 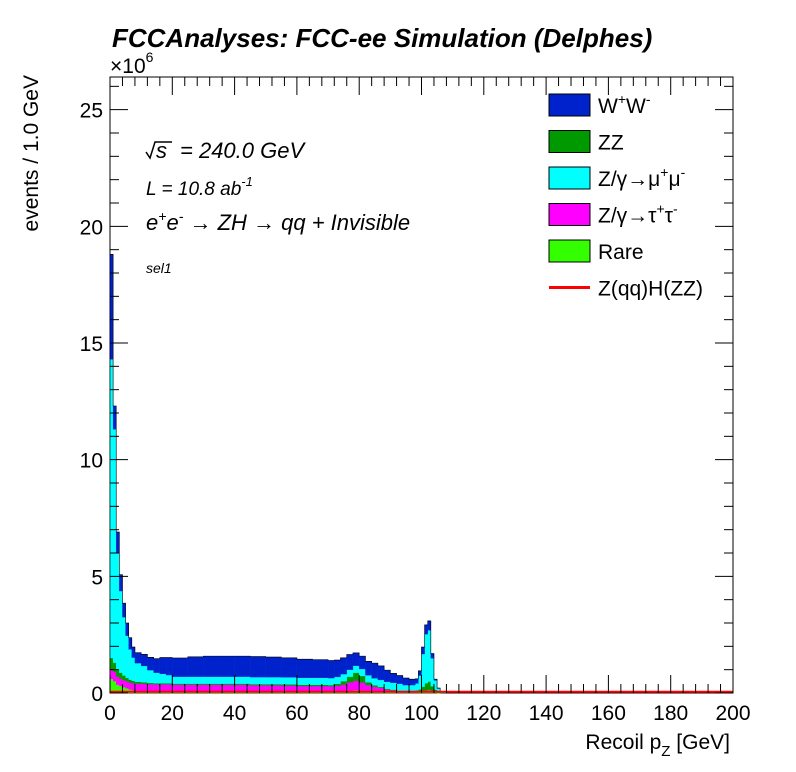 What do you see at coordinates (296, 713) in the screenshot?
I see `x-tick-label: 60` at bounding box center [296, 713].